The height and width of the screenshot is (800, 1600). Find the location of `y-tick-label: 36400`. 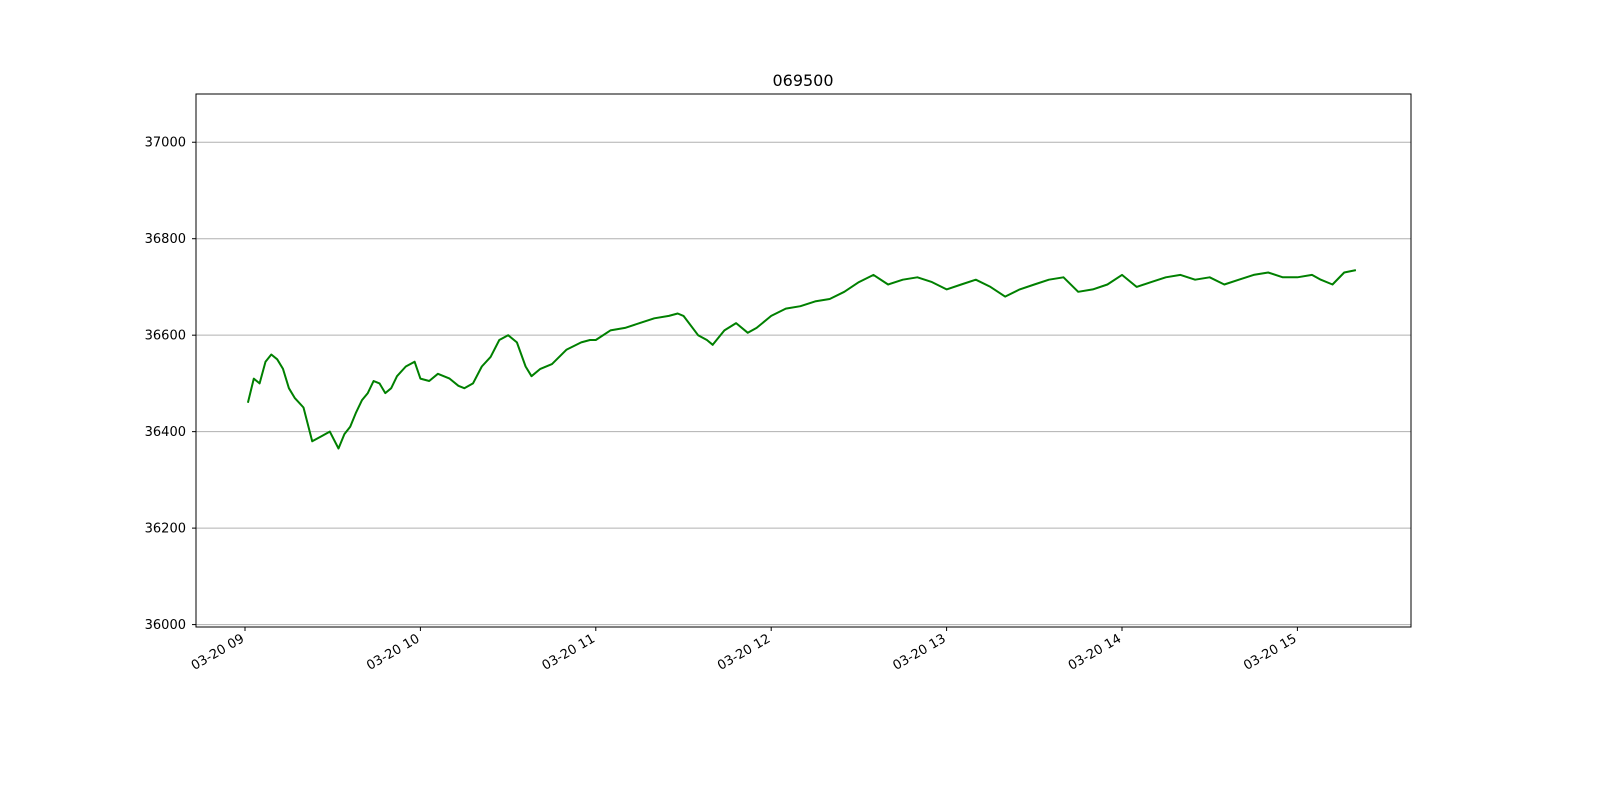

y-tick-label: 36400 is located at coordinates (165, 432).